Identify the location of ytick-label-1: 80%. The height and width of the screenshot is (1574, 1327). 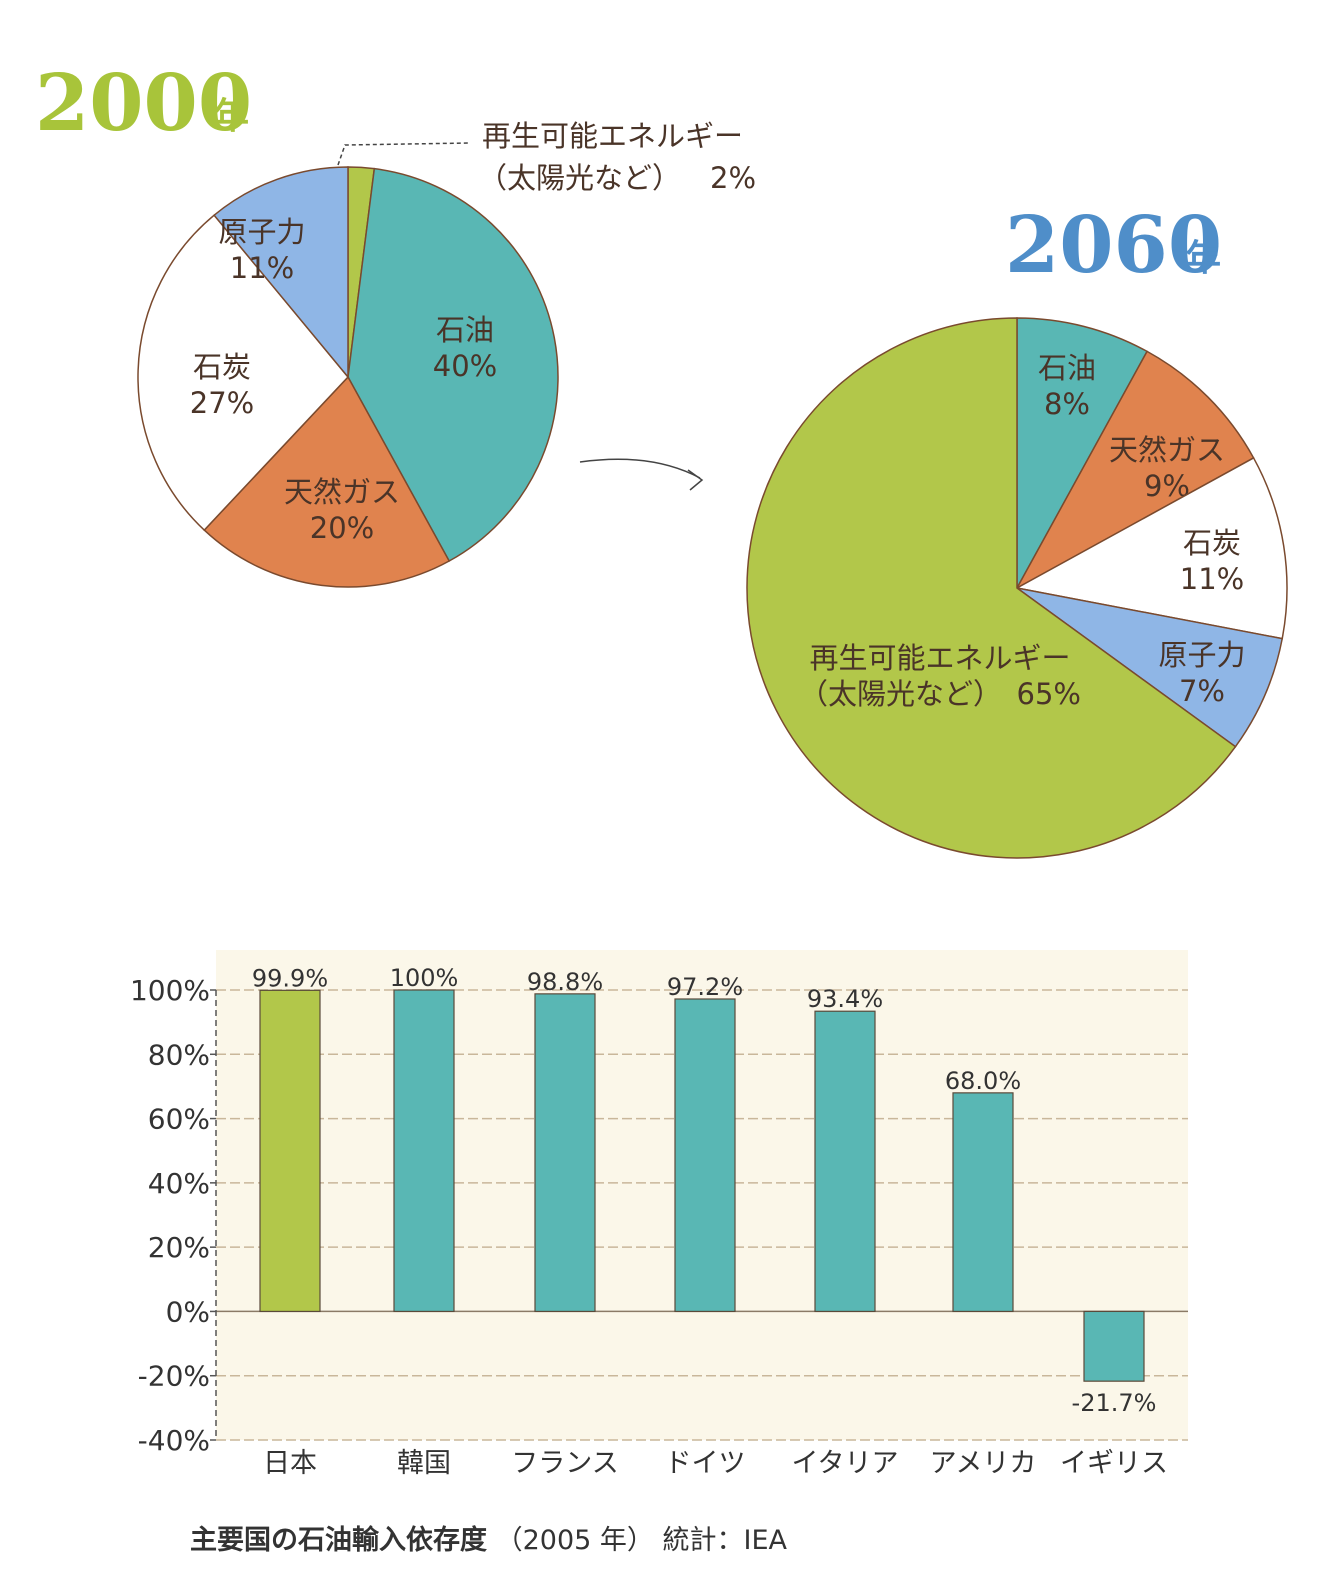
(179, 1054).